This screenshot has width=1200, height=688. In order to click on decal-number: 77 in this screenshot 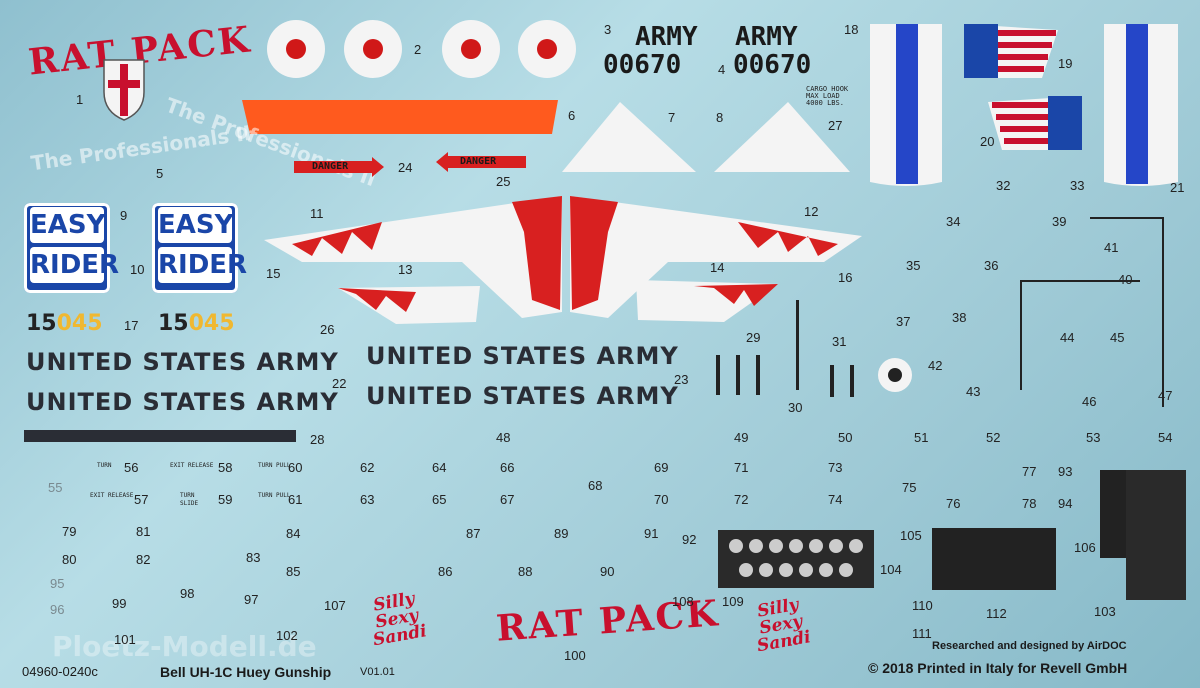, I will do `click(1029, 471)`.